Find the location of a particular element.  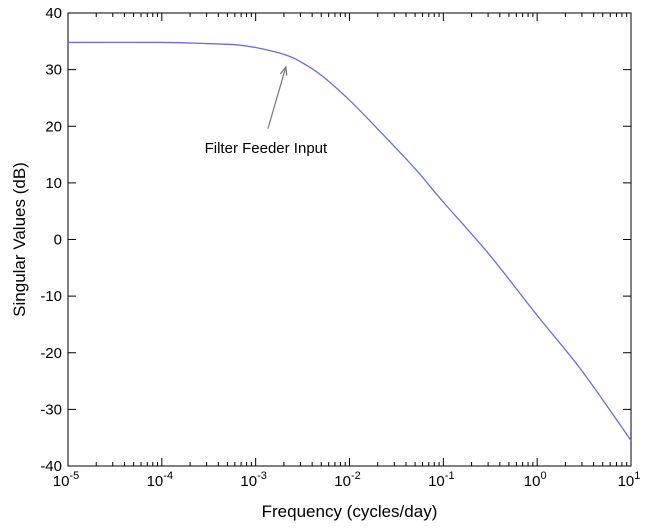

annotation-arrow is located at coordinates (277, 97).